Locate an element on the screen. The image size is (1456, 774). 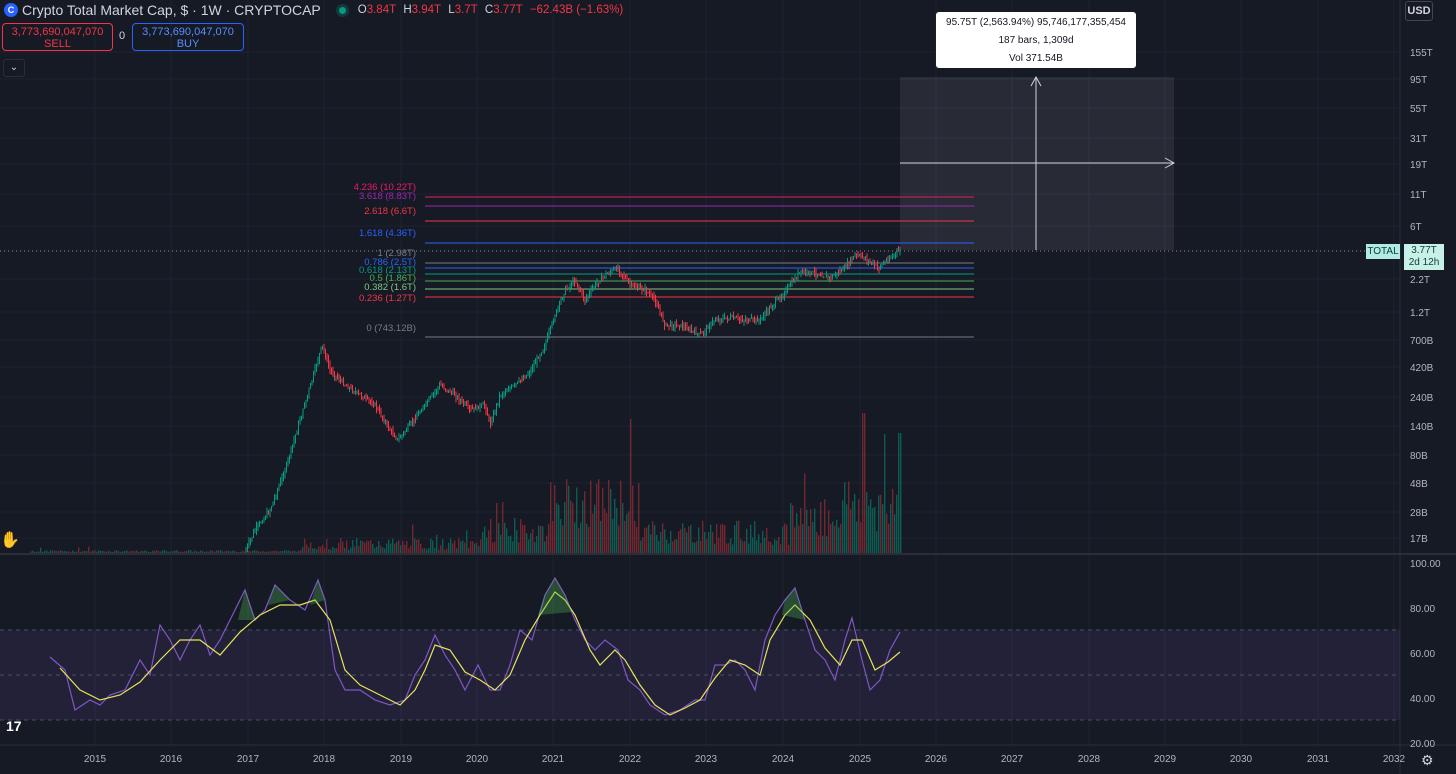
chevron-down-icon: ⌄ is located at coordinates (14, 68).